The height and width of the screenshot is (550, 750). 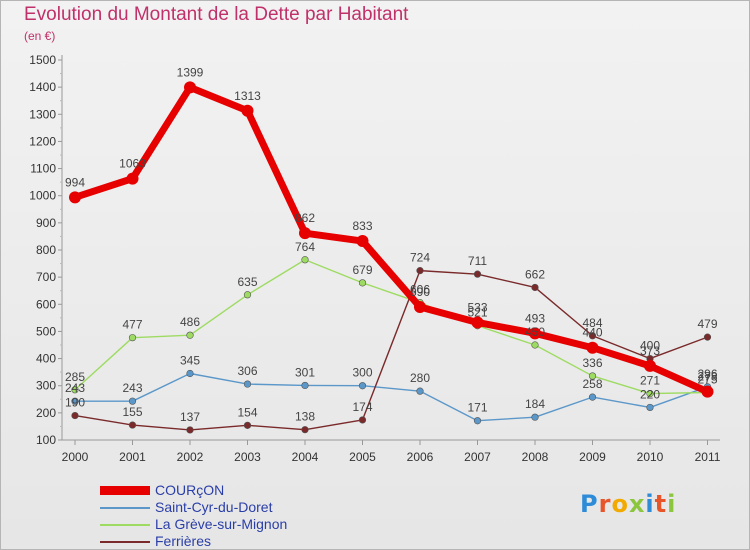 I want to click on data-label: 275, so click(x=707, y=380).